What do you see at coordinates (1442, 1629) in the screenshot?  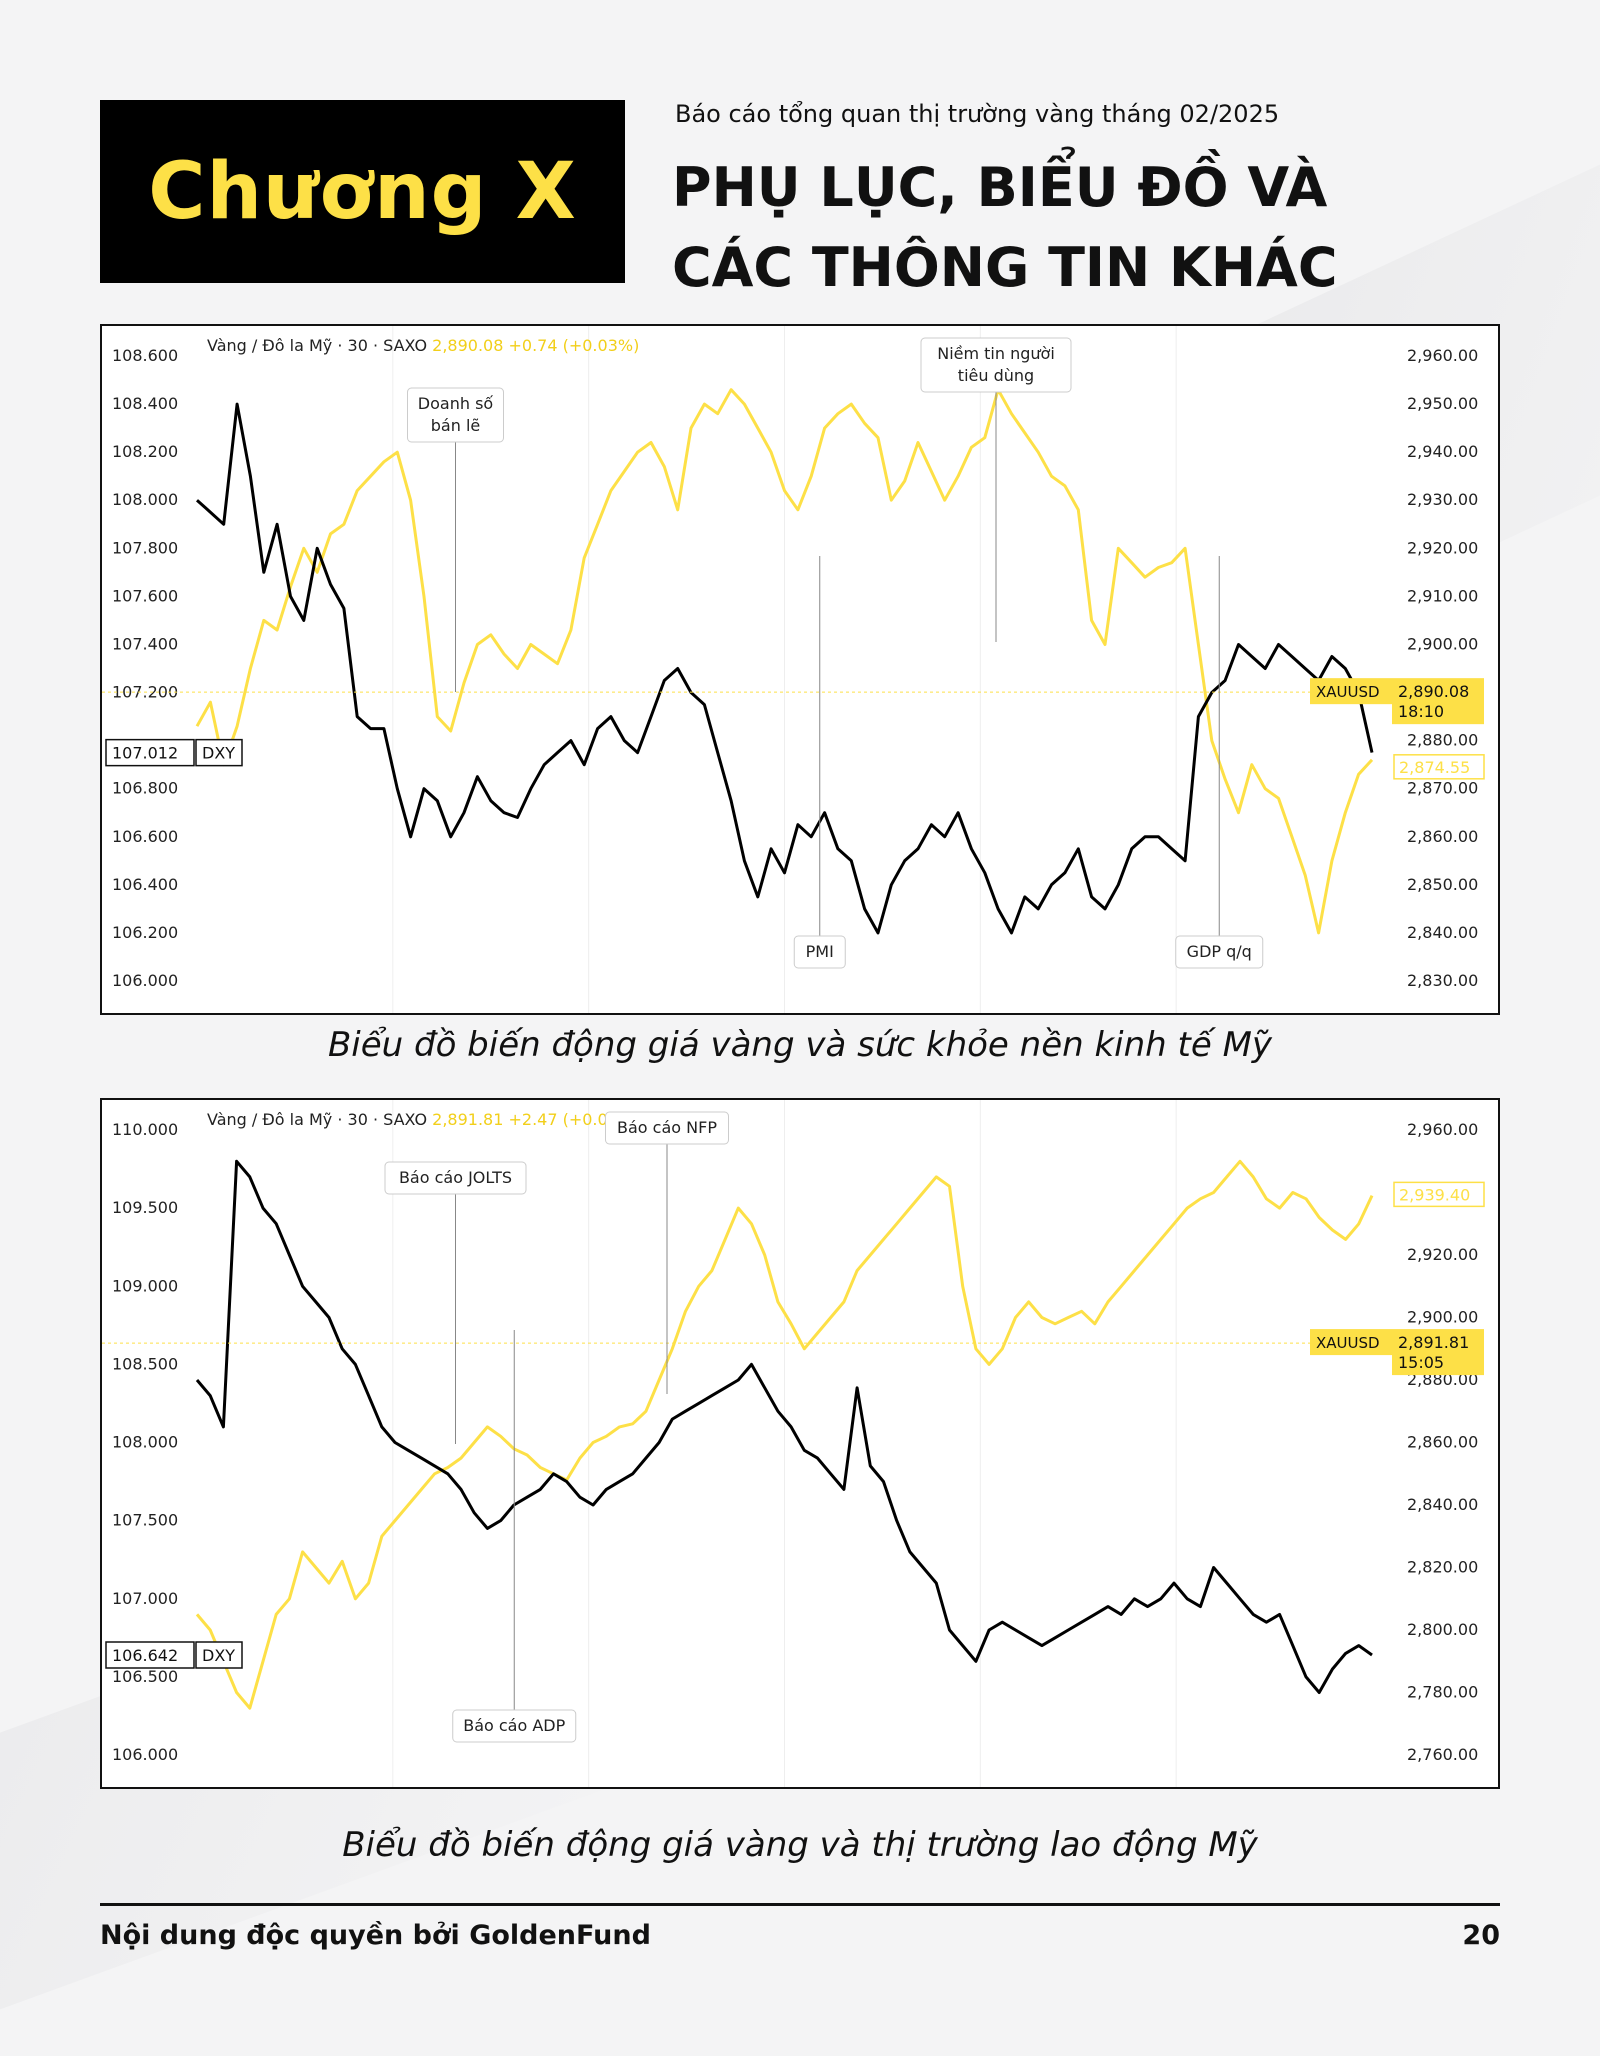 I see `right-axis-tick: 2,800.00` at bounding box center [1442, 1629].